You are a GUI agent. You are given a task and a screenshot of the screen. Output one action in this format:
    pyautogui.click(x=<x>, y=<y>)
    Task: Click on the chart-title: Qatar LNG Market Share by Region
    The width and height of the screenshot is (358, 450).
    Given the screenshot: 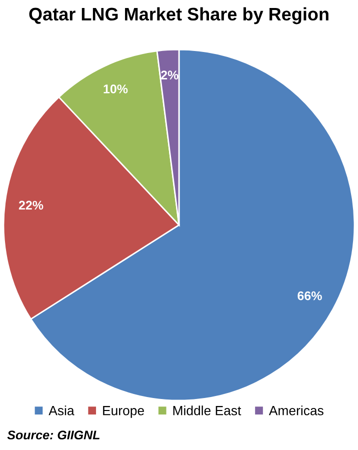 What is the action you would take?
    pyautogui.click(x=178, y=15)
    